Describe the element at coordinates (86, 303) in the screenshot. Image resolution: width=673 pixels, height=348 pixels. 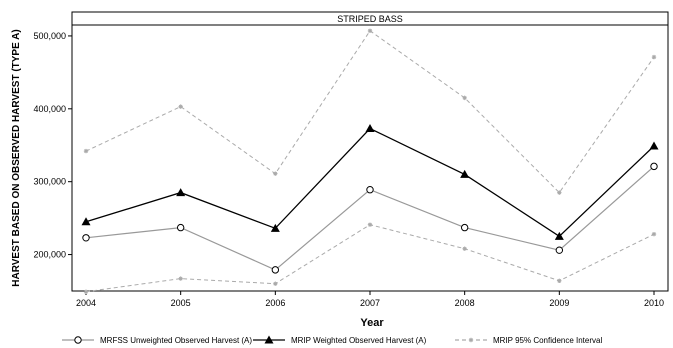
I see `x-tick-label: 2004` at that location.